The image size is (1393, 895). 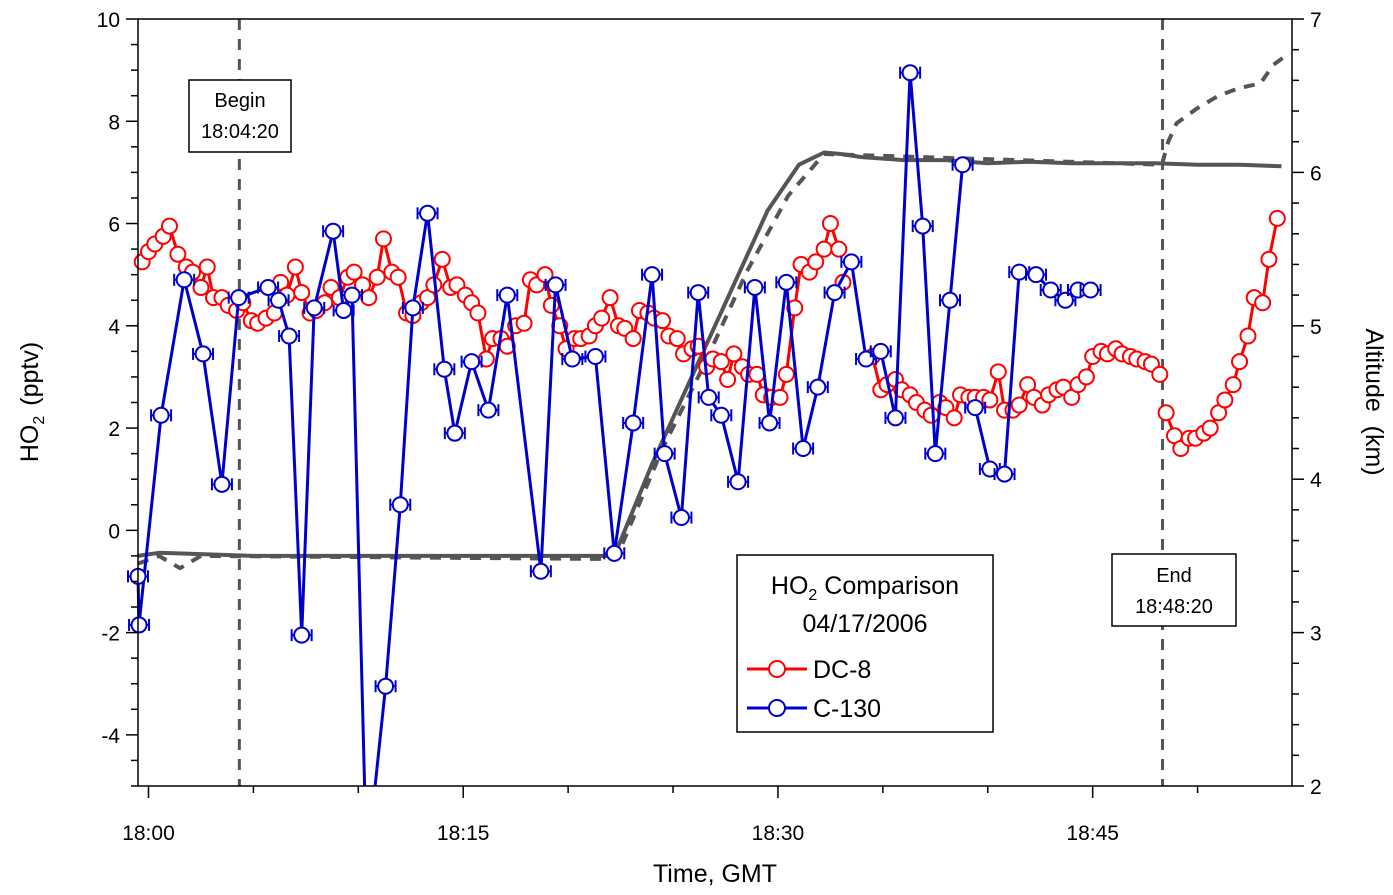 I want to click on y-tick-label: 0, so click(x=114, y=531).